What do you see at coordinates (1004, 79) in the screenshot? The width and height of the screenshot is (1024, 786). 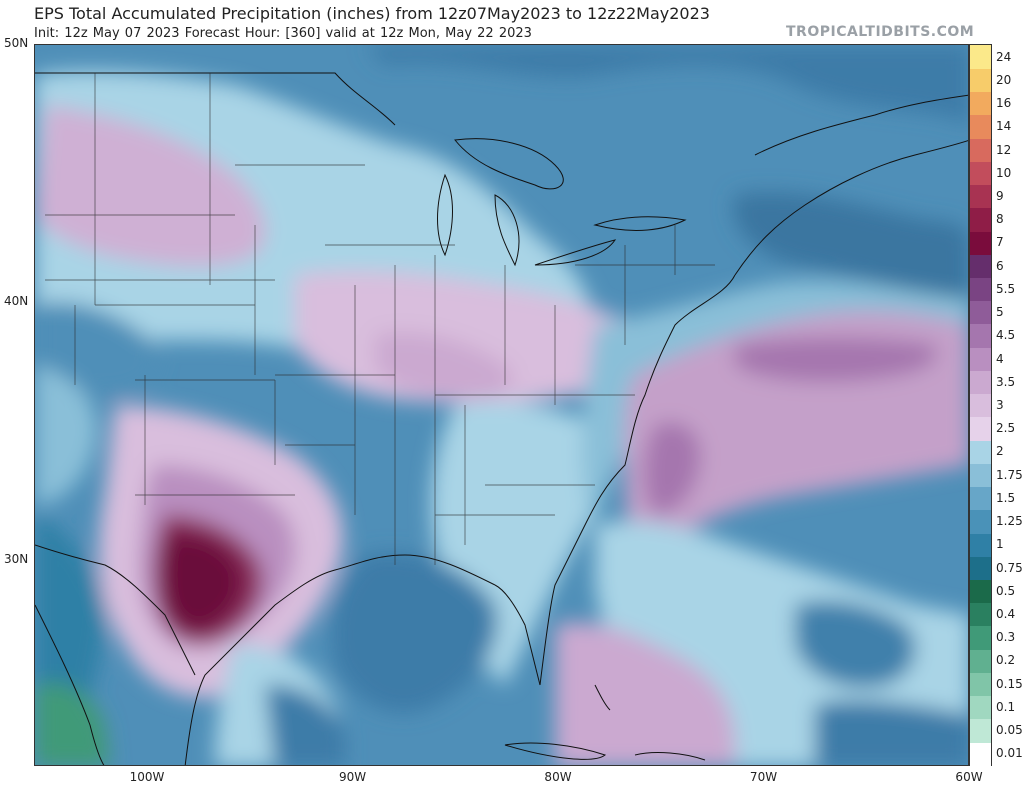 I see `colorbar-level-label: 20` at bounding box center [1004, 79].